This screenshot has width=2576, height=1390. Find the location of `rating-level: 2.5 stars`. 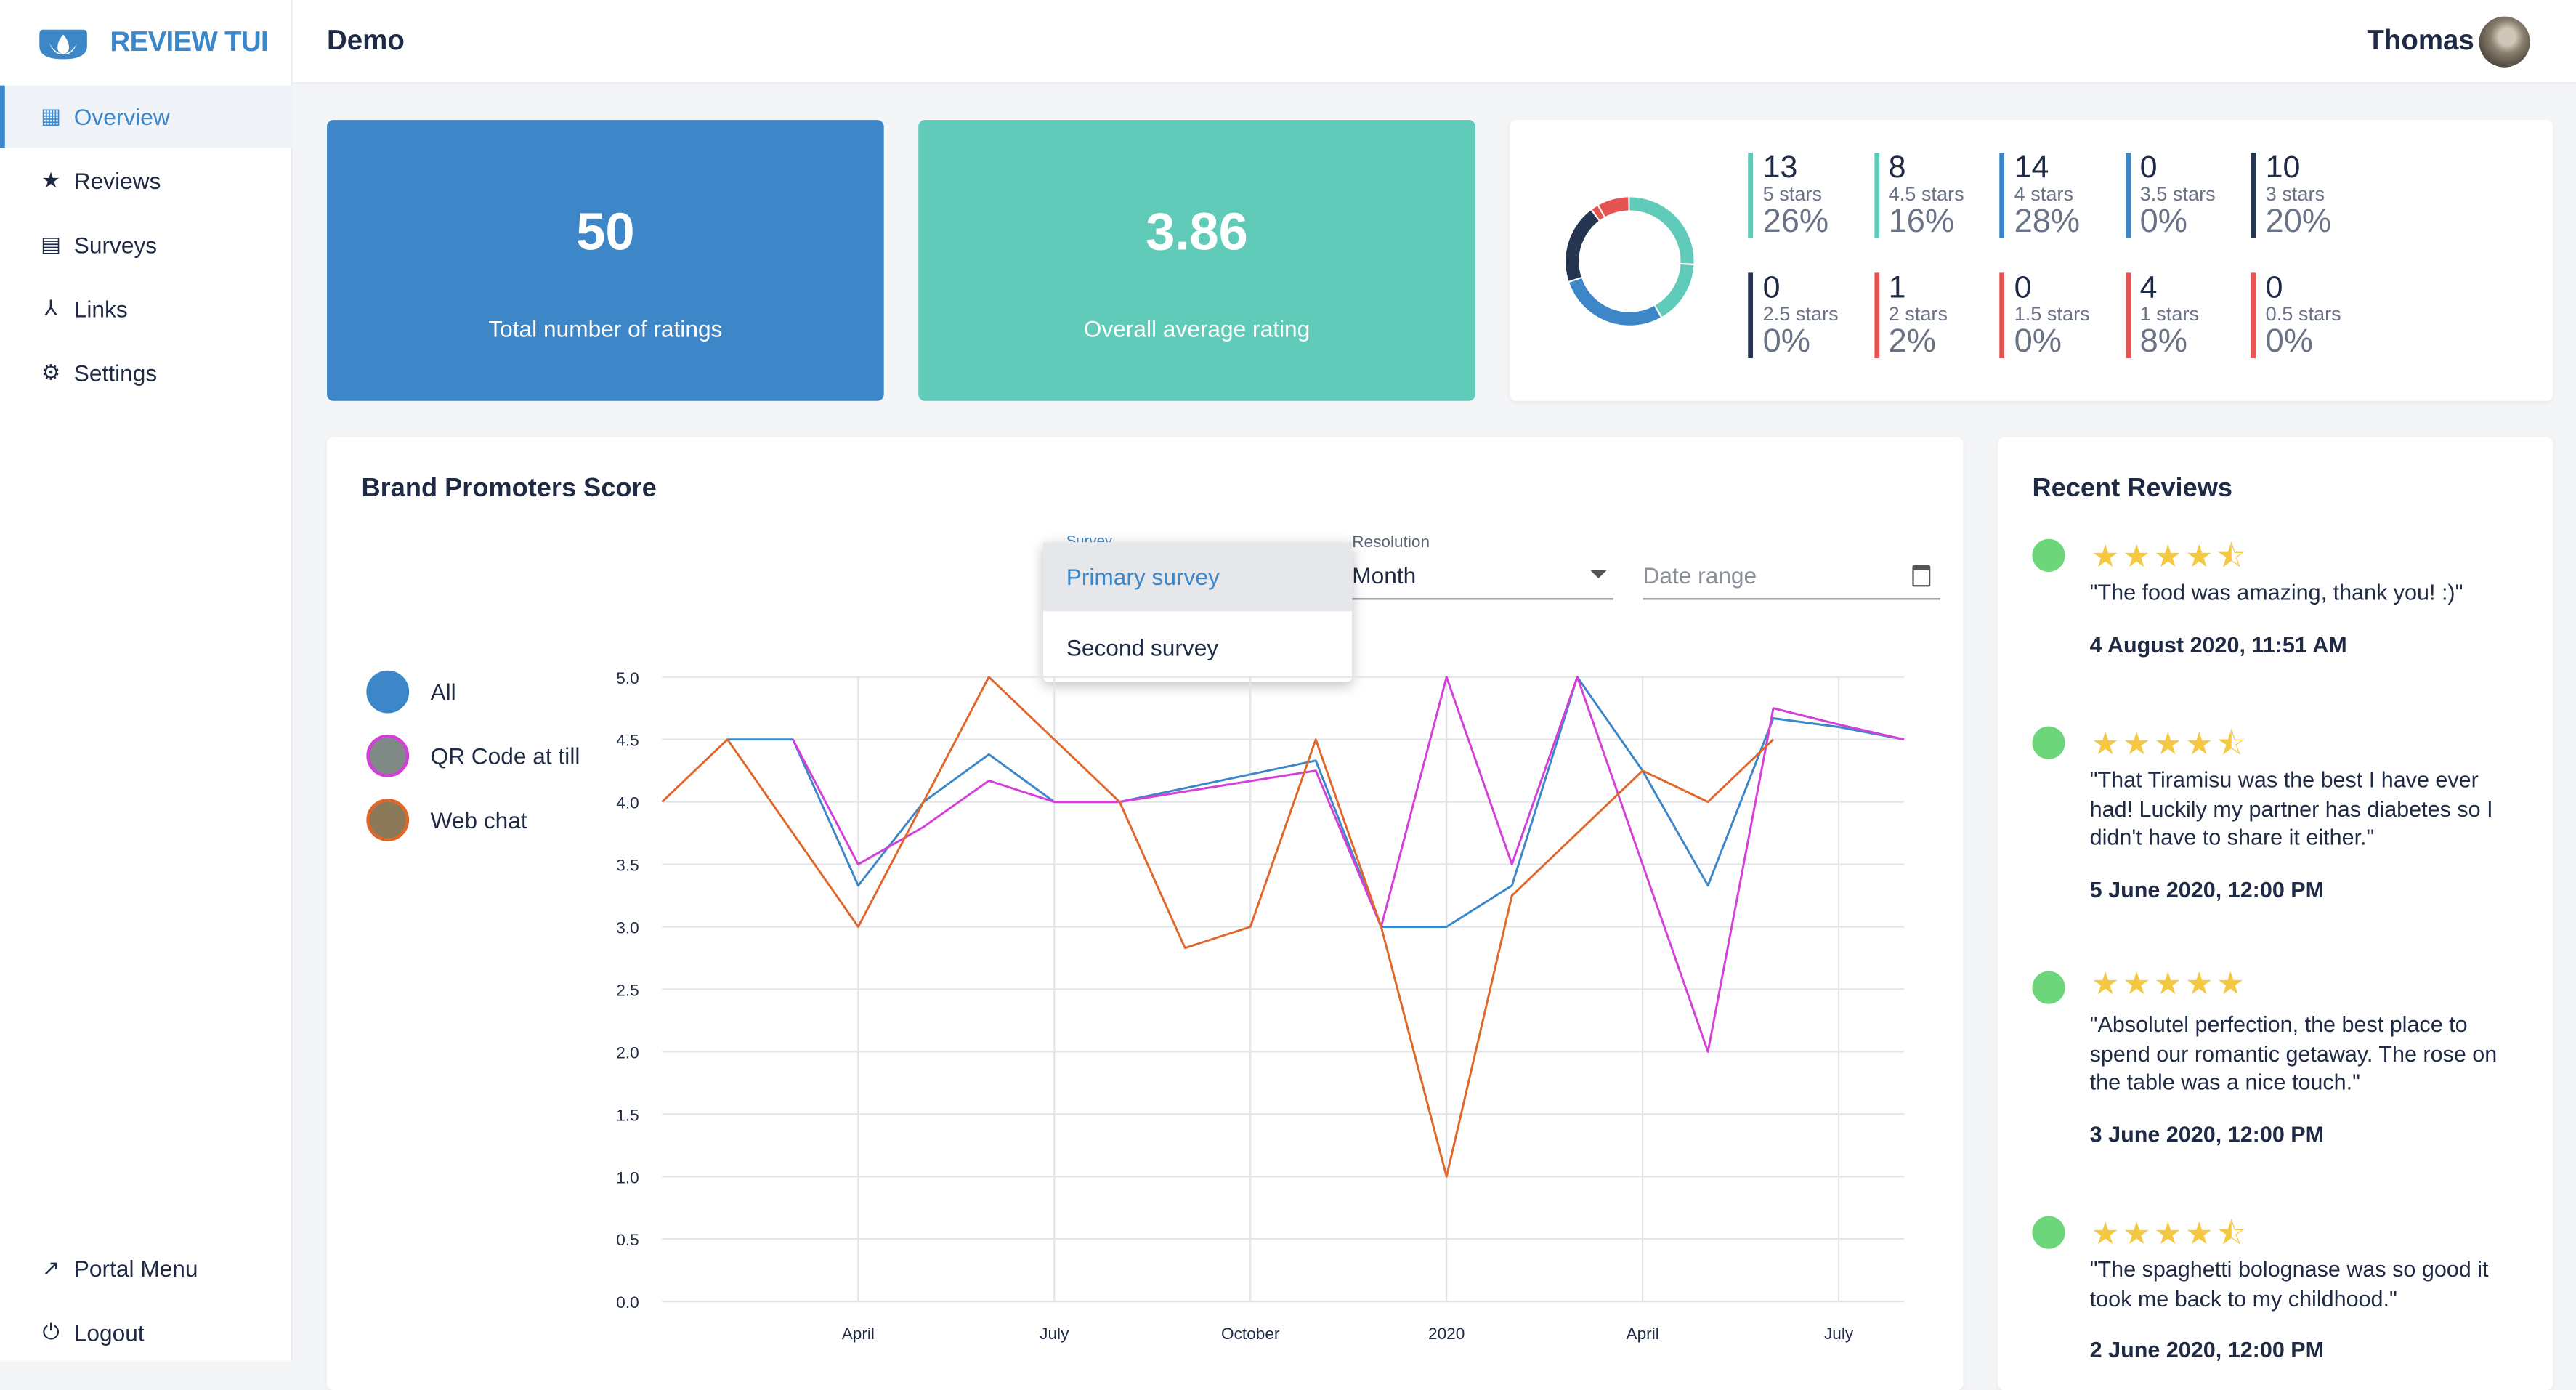

rating-level: 2.5 stars is located at coordinates (1801, 314).